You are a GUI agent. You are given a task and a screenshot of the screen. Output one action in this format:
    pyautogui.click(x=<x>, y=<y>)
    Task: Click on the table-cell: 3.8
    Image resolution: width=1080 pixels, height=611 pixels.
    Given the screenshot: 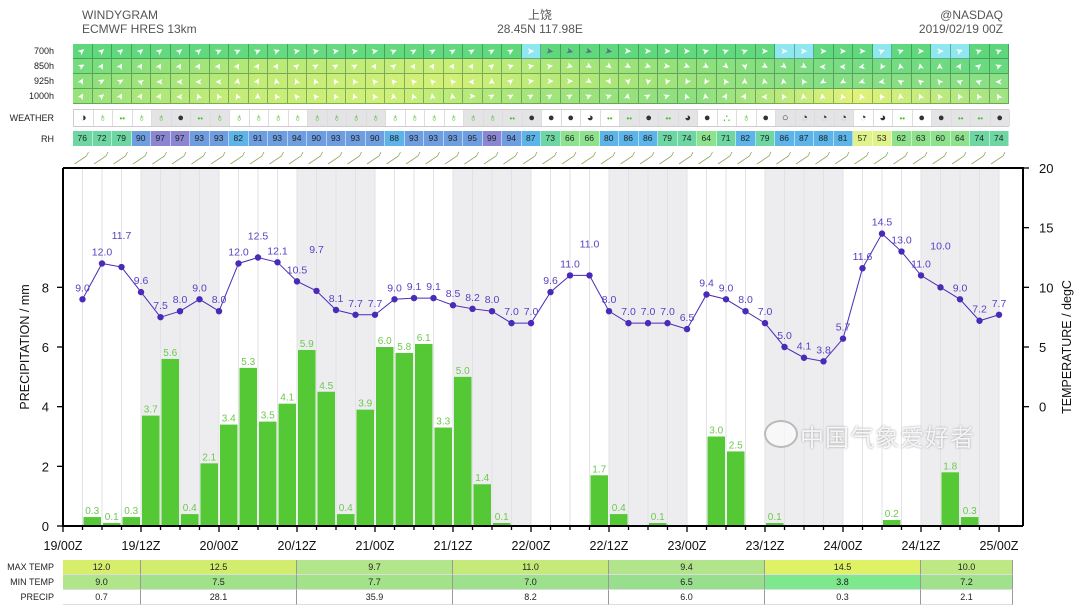 What is the action you would take?
    pyautogui.click(x=843, y=582)
    